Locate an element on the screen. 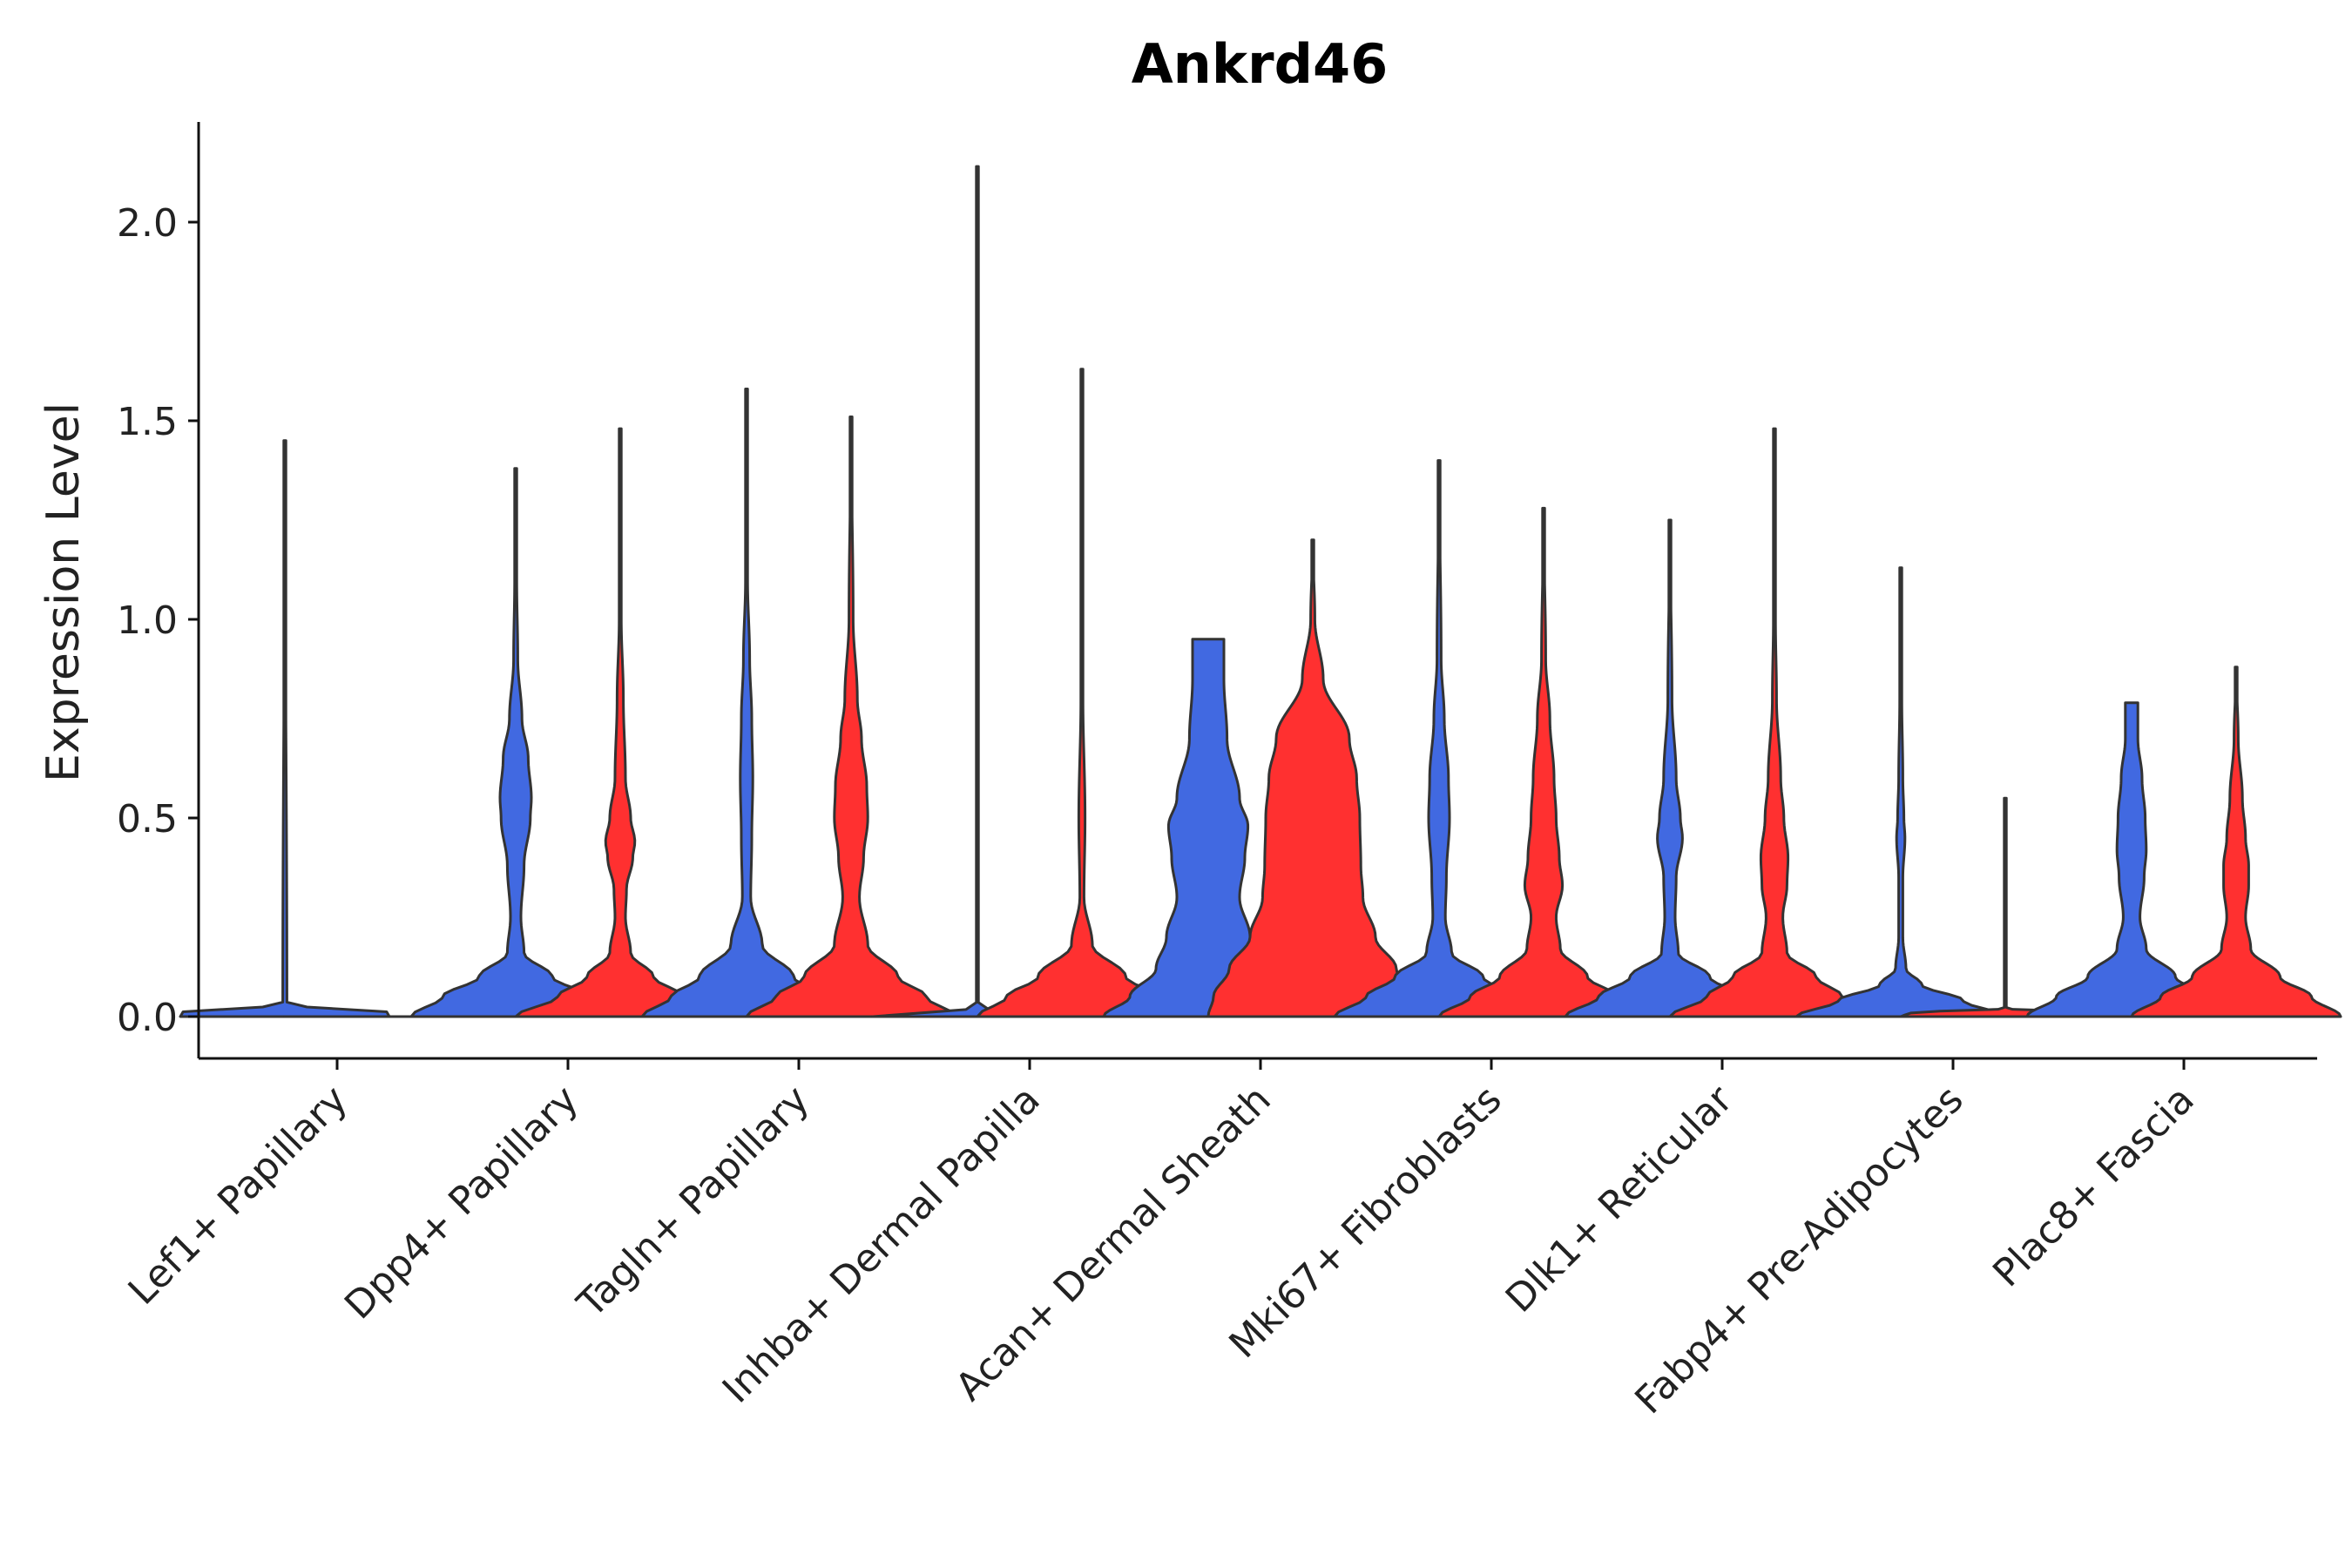 The image size is (2352, 1568). y-tick-label-1: 0.5 is located at coordinates (147, 819).